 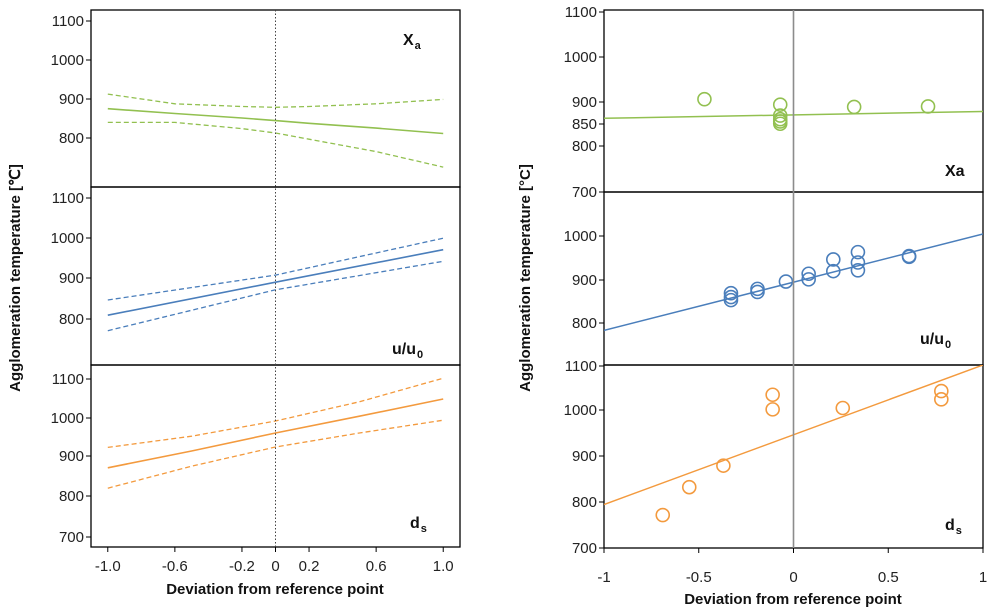 I want to click on right-panel-2: 700 800 900 1000 u/u 0, so click(x=774, y=275).